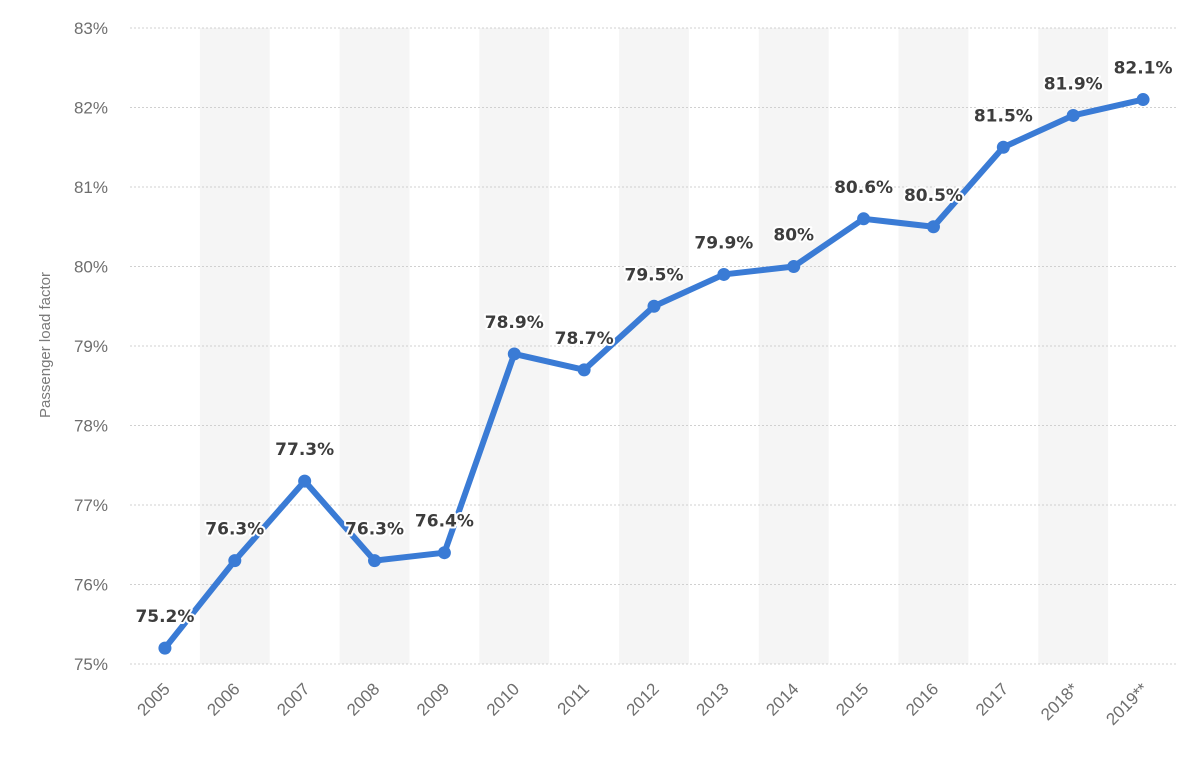 This screenshot has height=777, width=1200. Describe the element at coordinates (91, 426) in the screenshot. I see `y-tick-label: 78%` at that location.